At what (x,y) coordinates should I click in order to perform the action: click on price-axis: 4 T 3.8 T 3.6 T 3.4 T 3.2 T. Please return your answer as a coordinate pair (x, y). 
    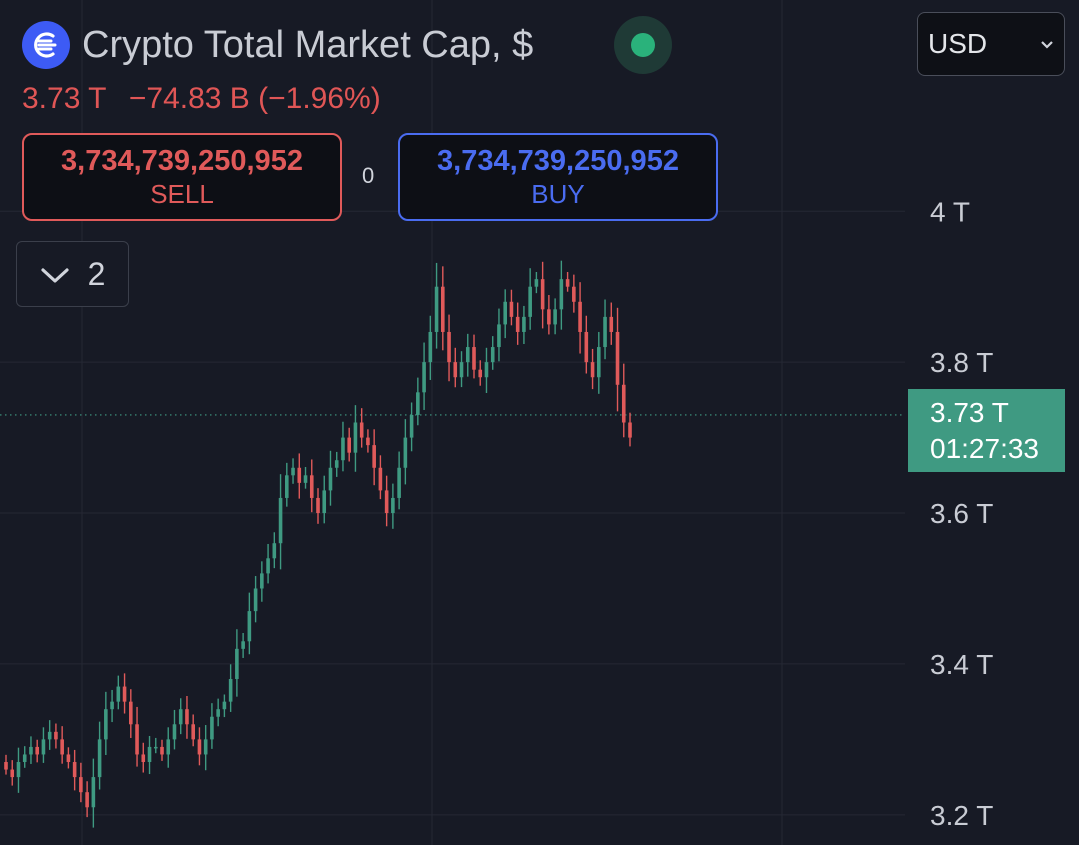
    Looking at the image, I should click on (961, 513).